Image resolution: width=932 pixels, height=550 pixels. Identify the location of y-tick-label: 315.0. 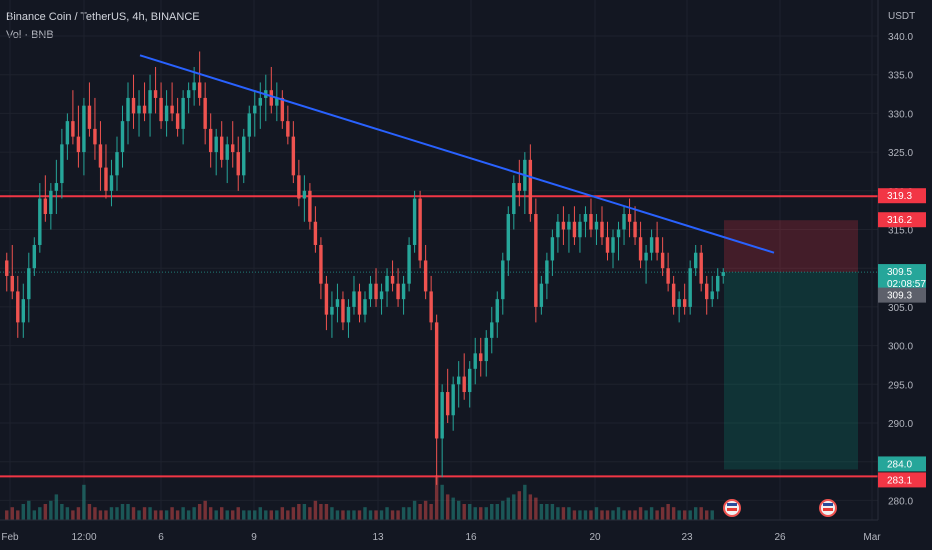
(900, 231).